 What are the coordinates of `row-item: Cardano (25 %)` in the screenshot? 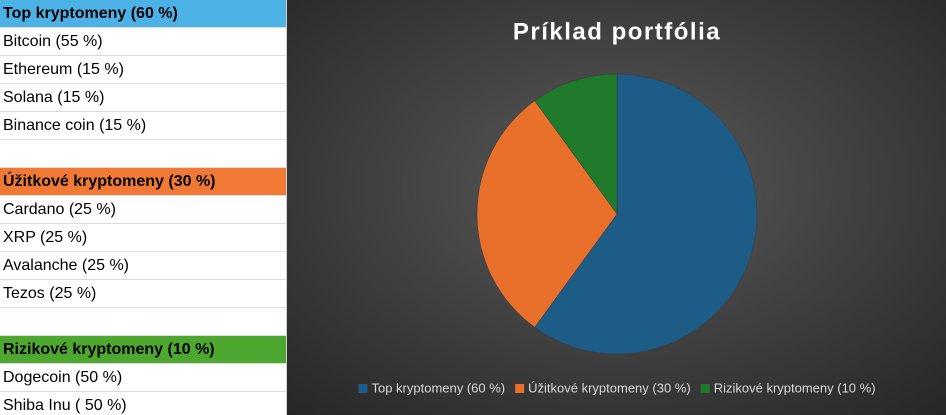 It's located at (143, 210).